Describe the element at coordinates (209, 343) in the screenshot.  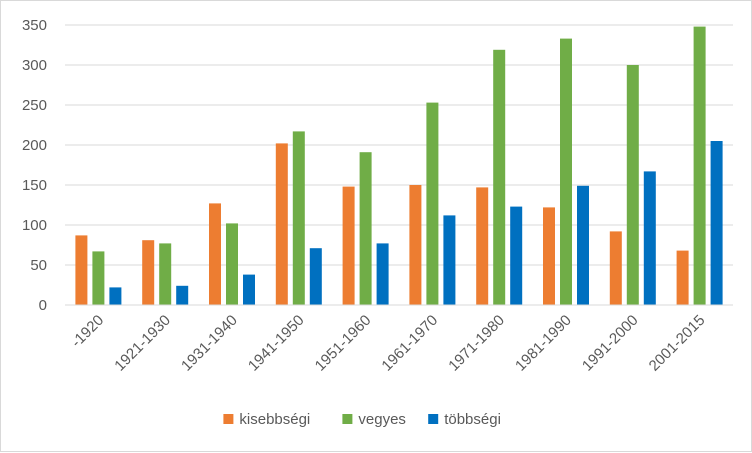
I see `x-tick-label: 1931-1940` at that location.